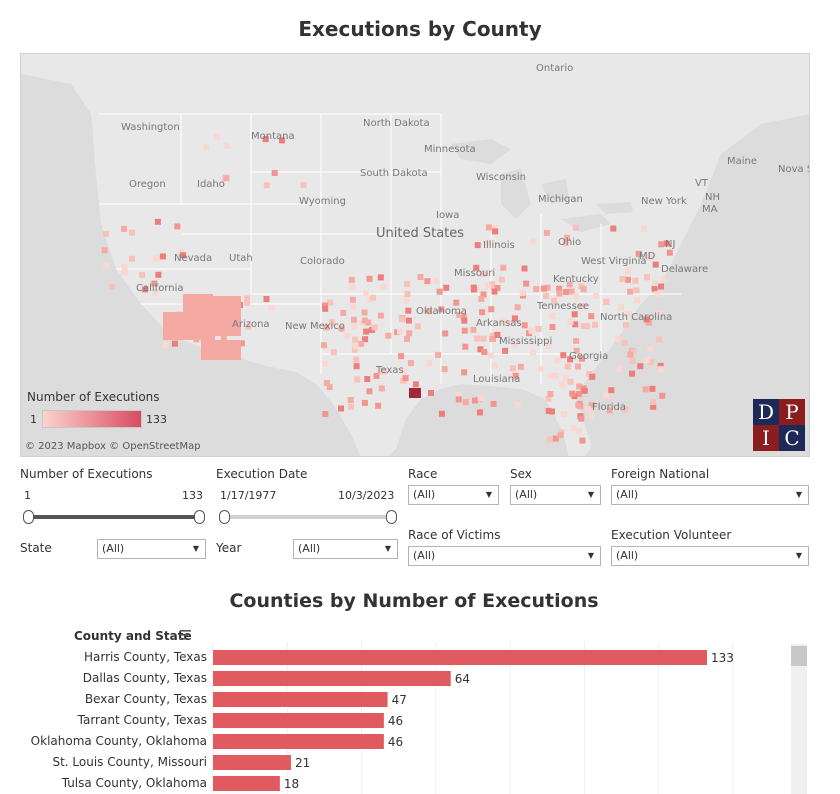 This screenshot has width=840, height=794. I want to click on map-attribution: © 2023 Mapbox © OpenStreetMap, so click(113, 446).